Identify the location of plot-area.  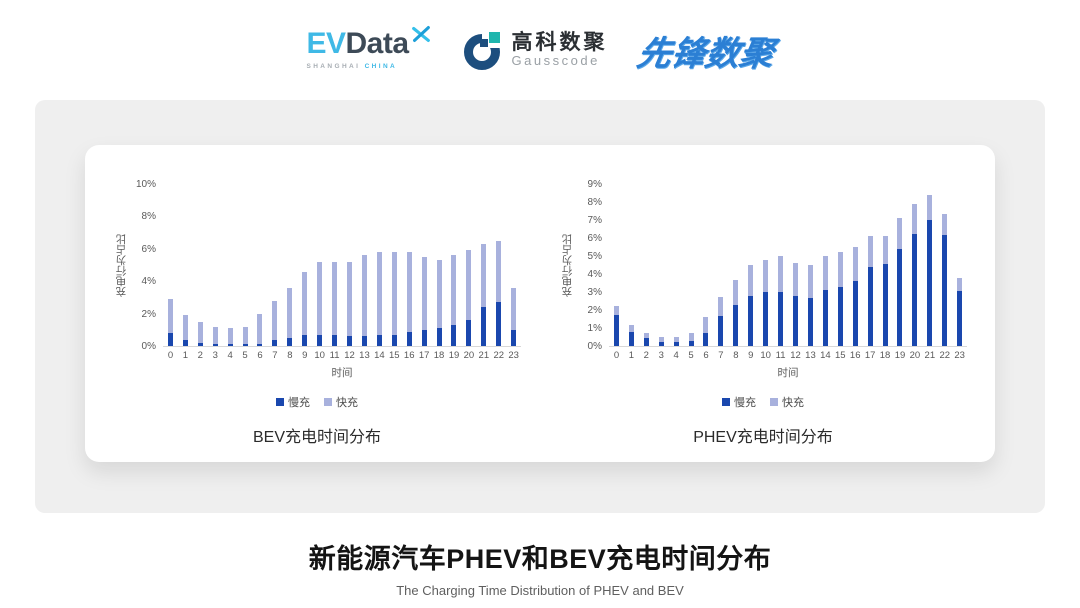
(342, 266).